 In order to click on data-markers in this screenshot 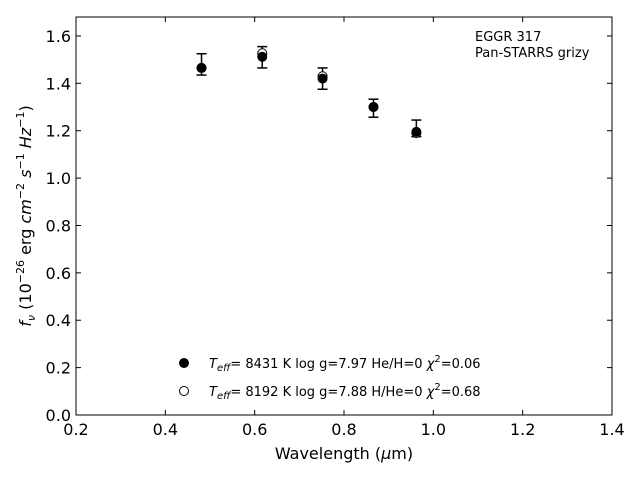, I will do `click(309, 93)`.